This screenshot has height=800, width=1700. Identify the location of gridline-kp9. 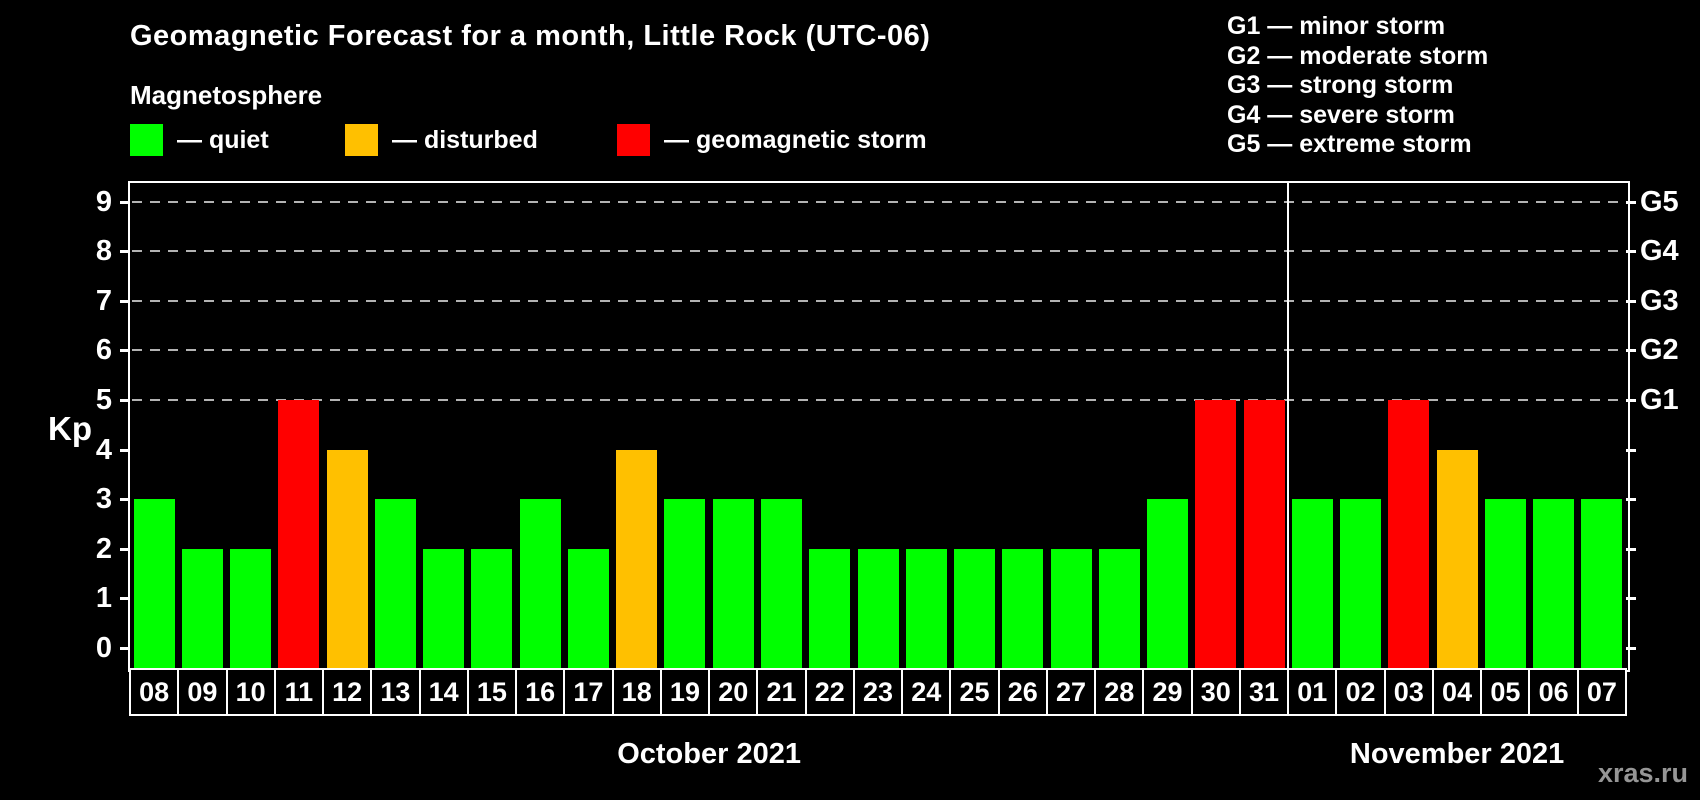
(878, 201).